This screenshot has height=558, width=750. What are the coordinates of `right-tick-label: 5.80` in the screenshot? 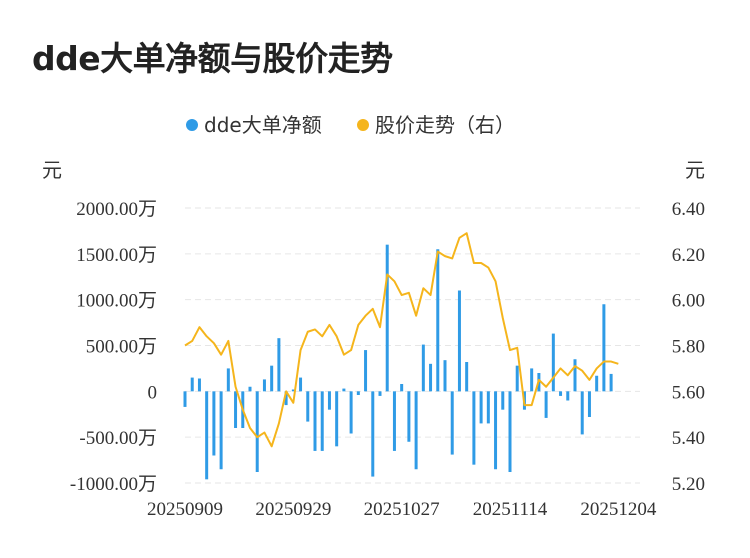 It's located at (688, 347).